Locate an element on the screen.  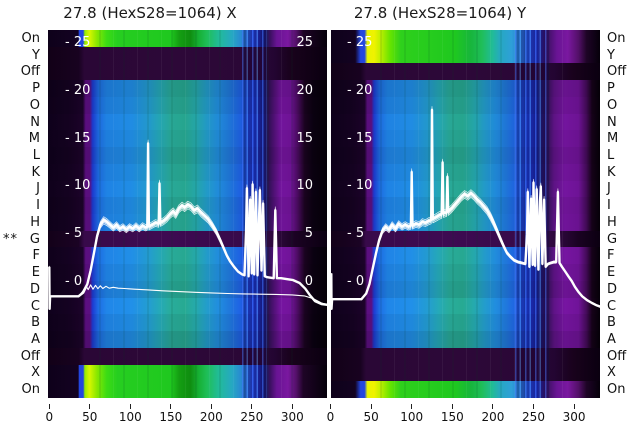
row-label-left-l-7: L is located at coordinates (36, 155).